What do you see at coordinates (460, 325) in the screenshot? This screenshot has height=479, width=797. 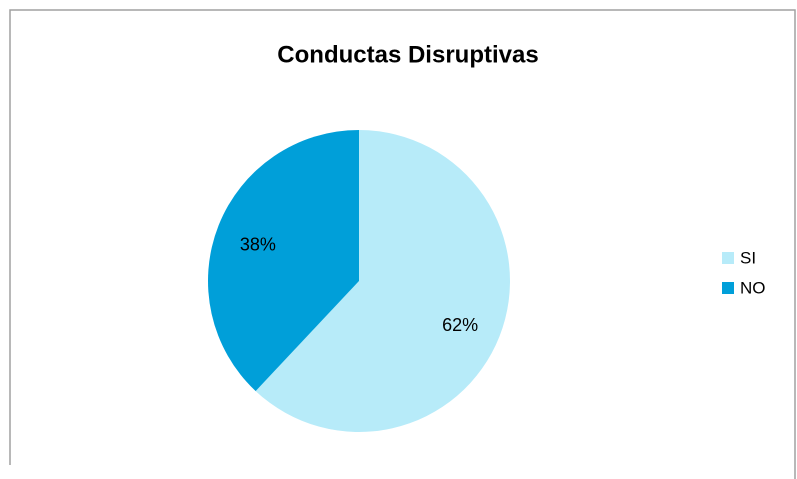 I see `data-label: 62%` at bounding box center [460, 325].